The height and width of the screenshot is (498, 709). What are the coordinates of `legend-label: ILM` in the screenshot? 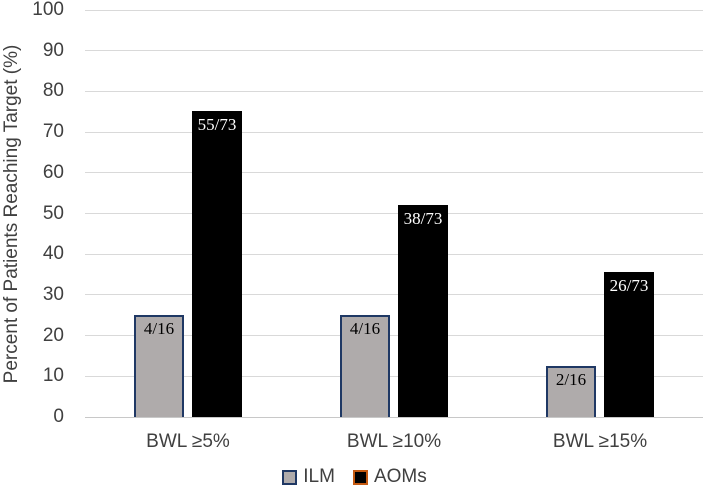 It's located at (319, 476).